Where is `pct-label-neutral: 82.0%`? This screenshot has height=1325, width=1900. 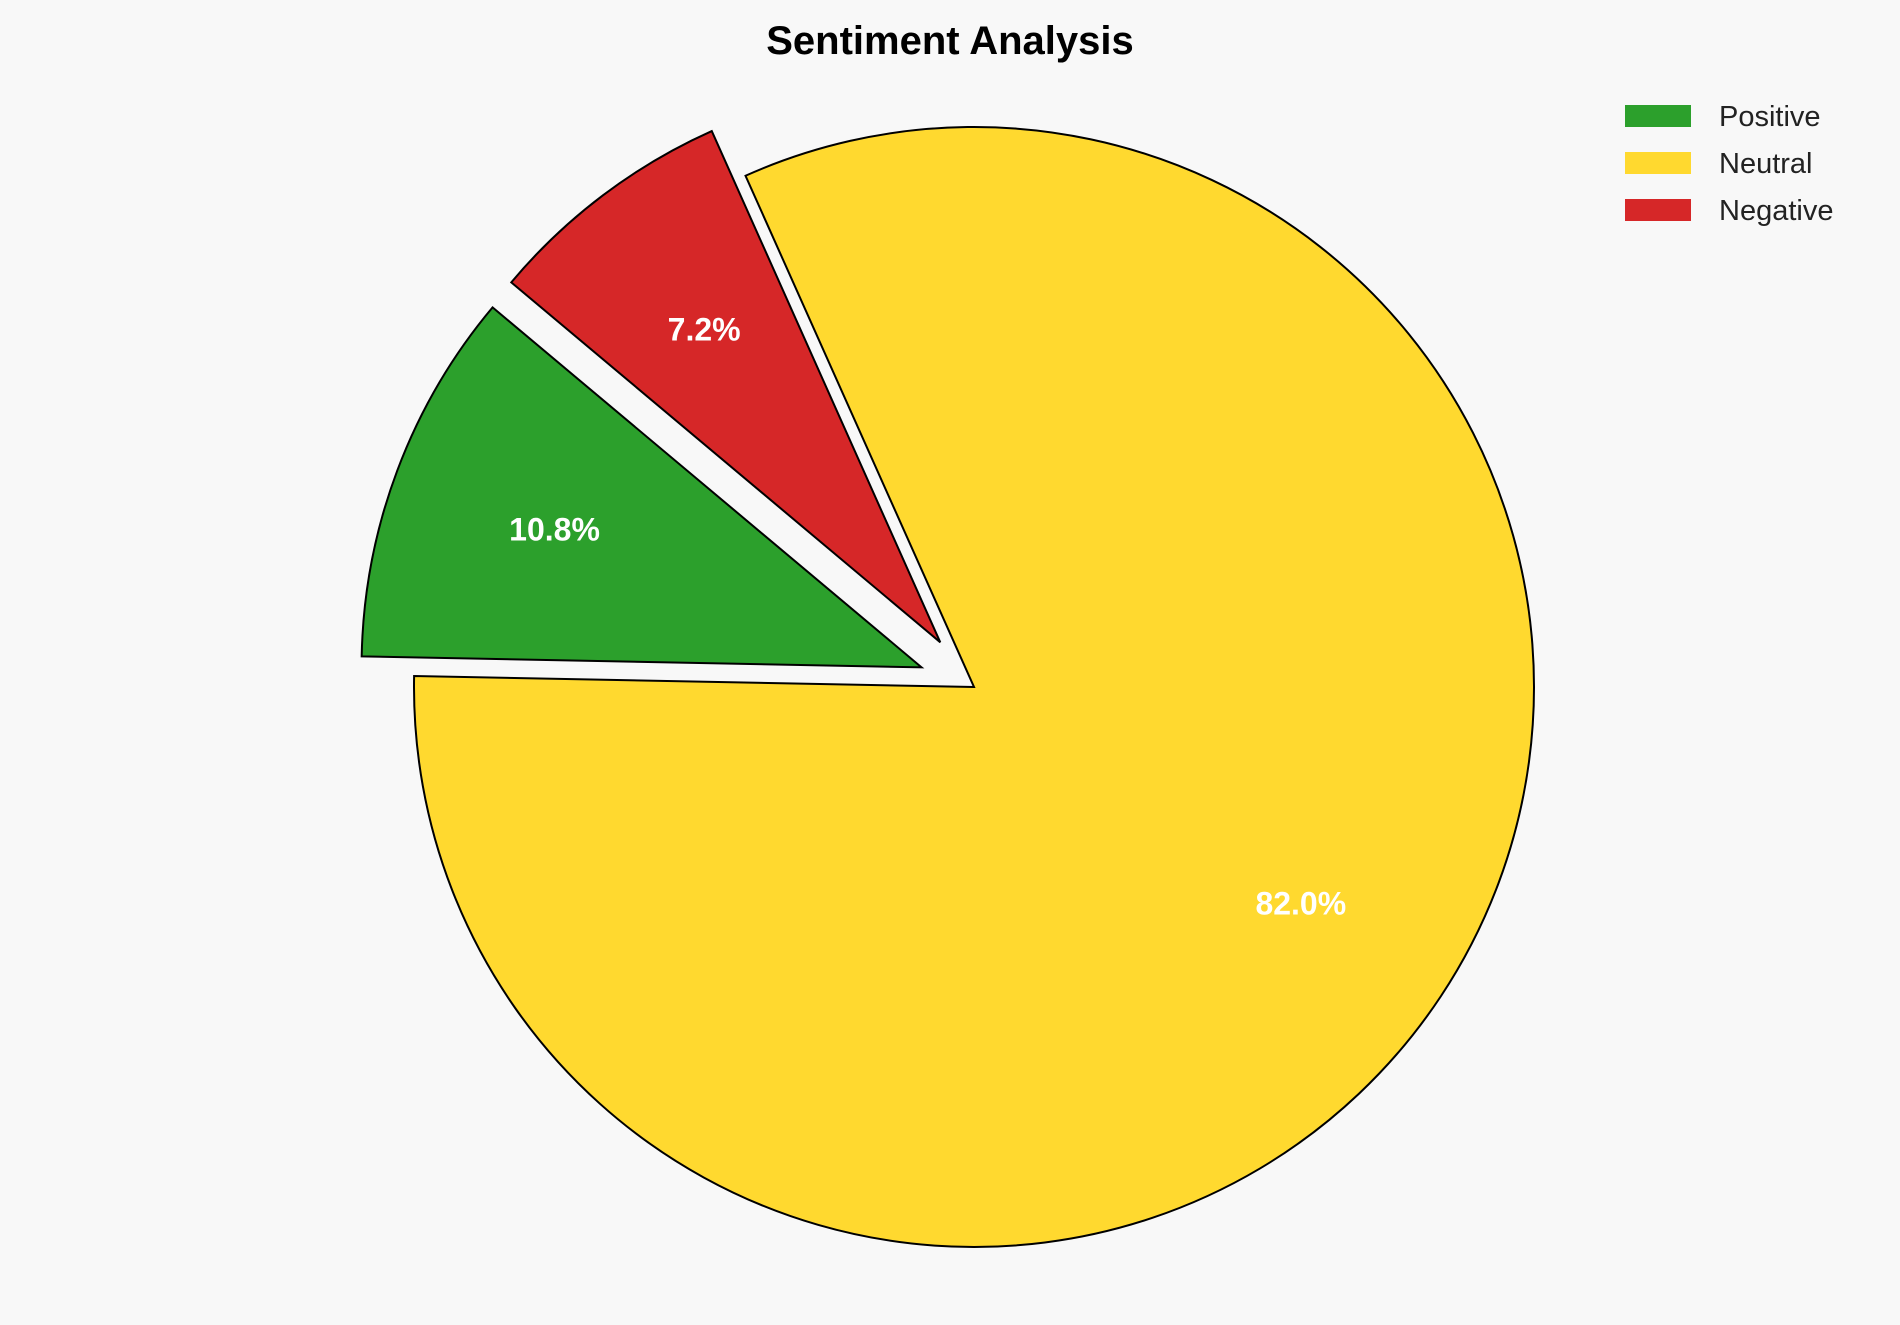 pct-label-neutral: 82.0% is located at coordinates (1300, 903).